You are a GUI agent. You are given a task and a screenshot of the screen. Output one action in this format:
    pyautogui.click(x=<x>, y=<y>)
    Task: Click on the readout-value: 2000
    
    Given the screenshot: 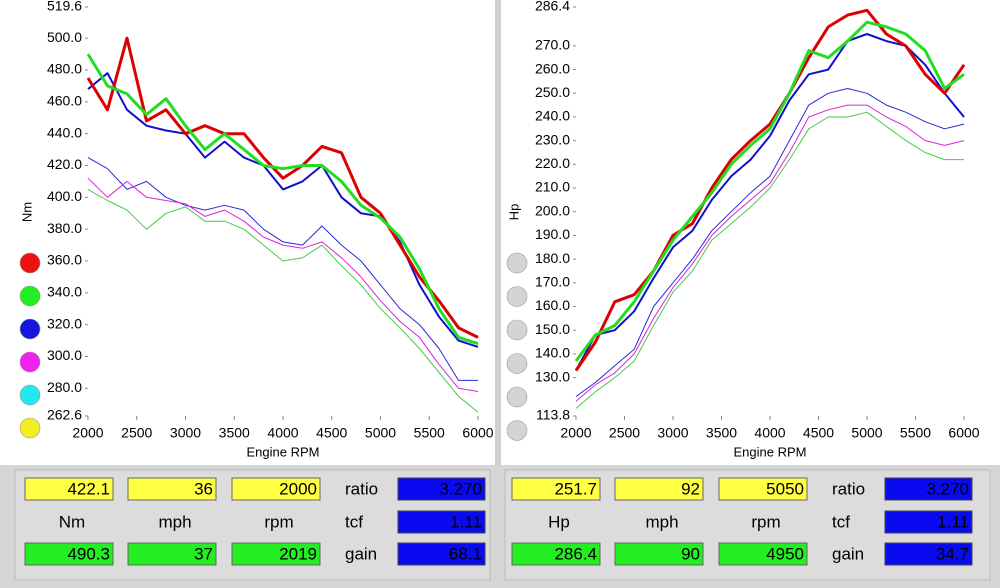 What is the action you would take?
    pyautogui.click(x=298, y=488)
    